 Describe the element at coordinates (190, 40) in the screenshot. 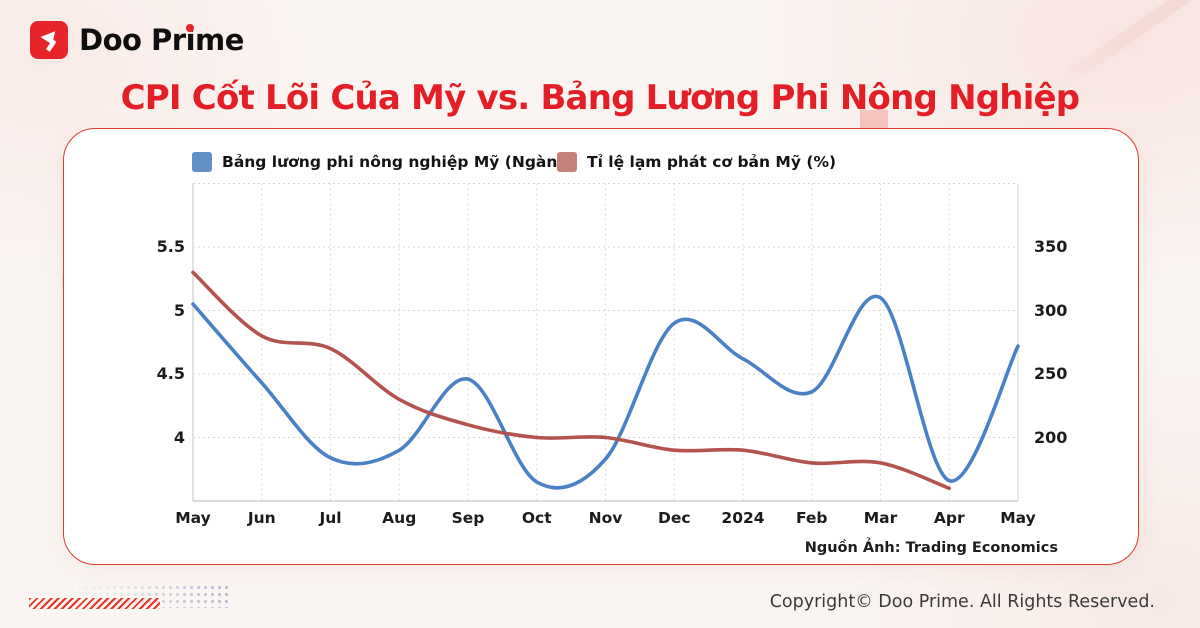

I see `logo-text-i: i` at that location.